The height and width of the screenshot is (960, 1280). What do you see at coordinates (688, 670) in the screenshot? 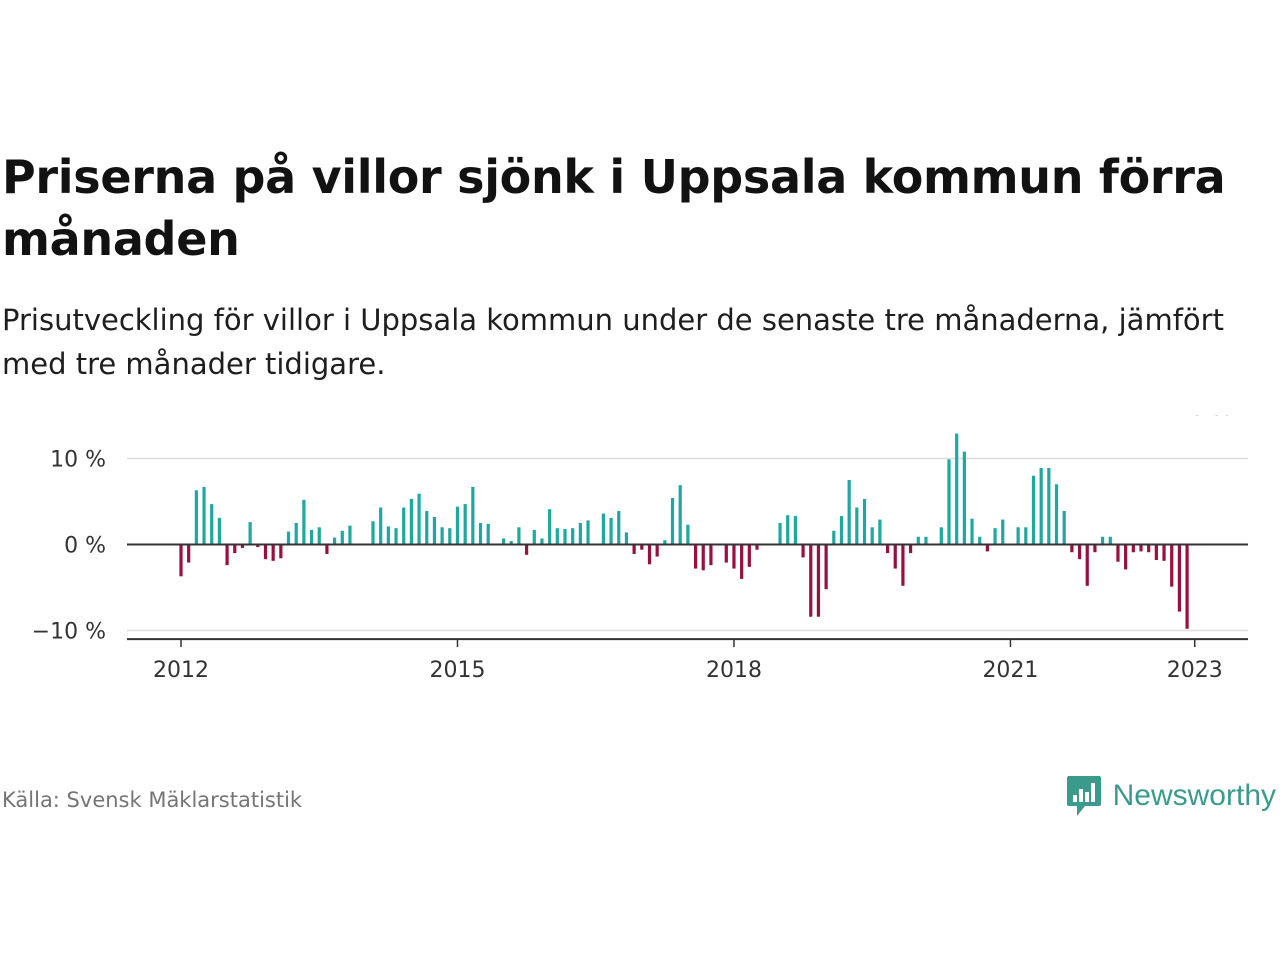
I see `x-axis-labels: 2012 2015 2018 2021 2023` at bounding box center [688, 670].